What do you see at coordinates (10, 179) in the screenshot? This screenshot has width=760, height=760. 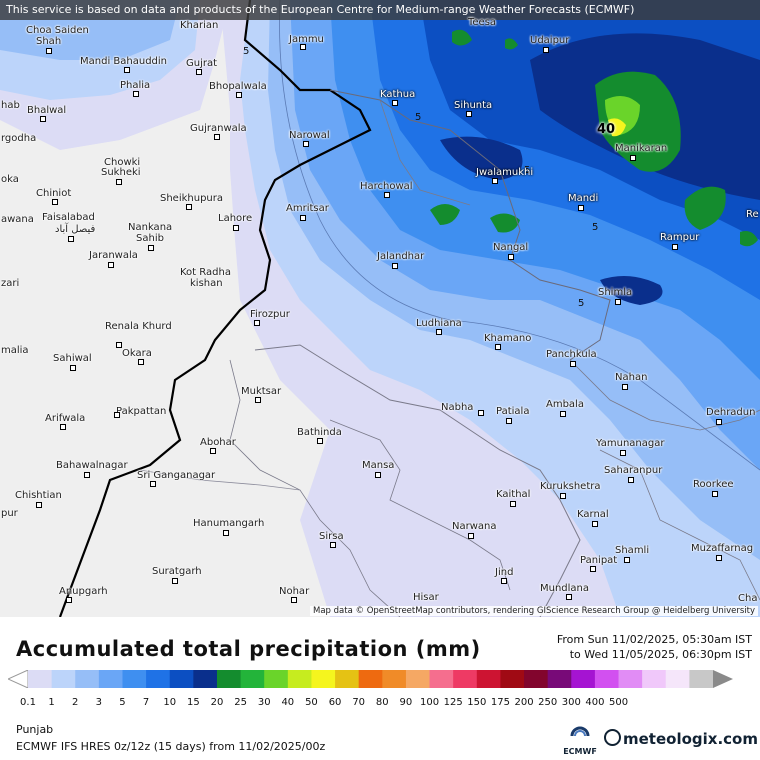 I see `city-label: oka` at bounding box center [10, 179].